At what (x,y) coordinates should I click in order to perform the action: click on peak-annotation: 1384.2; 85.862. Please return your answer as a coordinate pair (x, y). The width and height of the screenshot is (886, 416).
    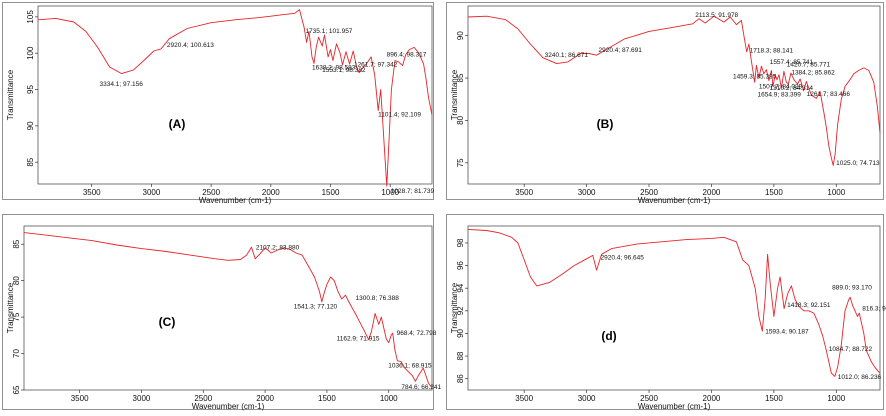
    Looking at the image, I should click on (813, 73).